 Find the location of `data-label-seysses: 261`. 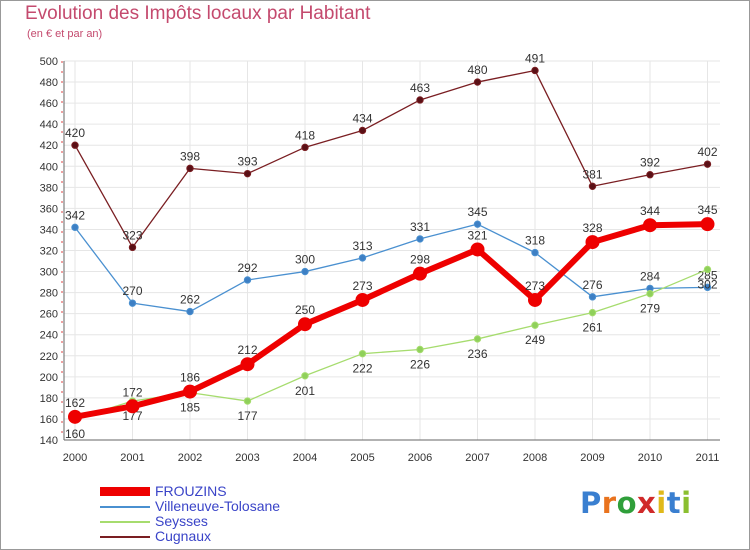

data-label-seysses: 261 is located at coordinates (592, 328).